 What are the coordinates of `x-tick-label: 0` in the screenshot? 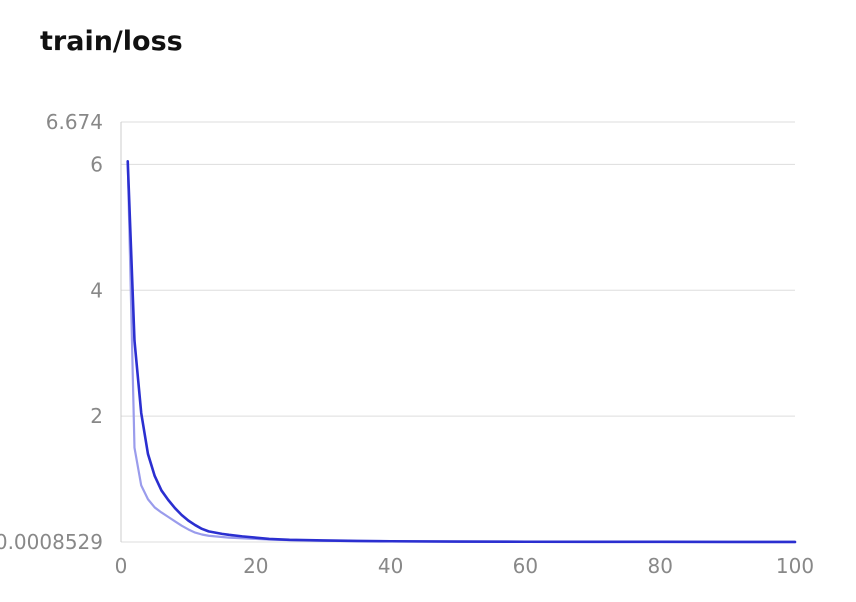 It's located at (121, 566).